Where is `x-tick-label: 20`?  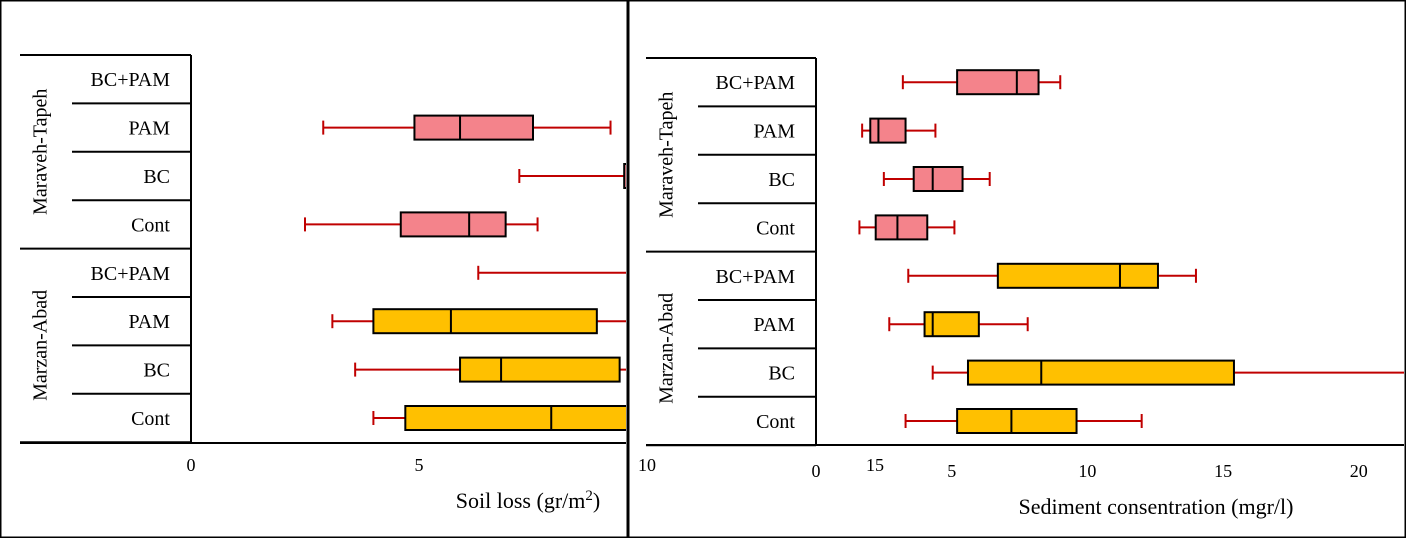 x-tick-label: 20 is located at coordinates (1359, 471).